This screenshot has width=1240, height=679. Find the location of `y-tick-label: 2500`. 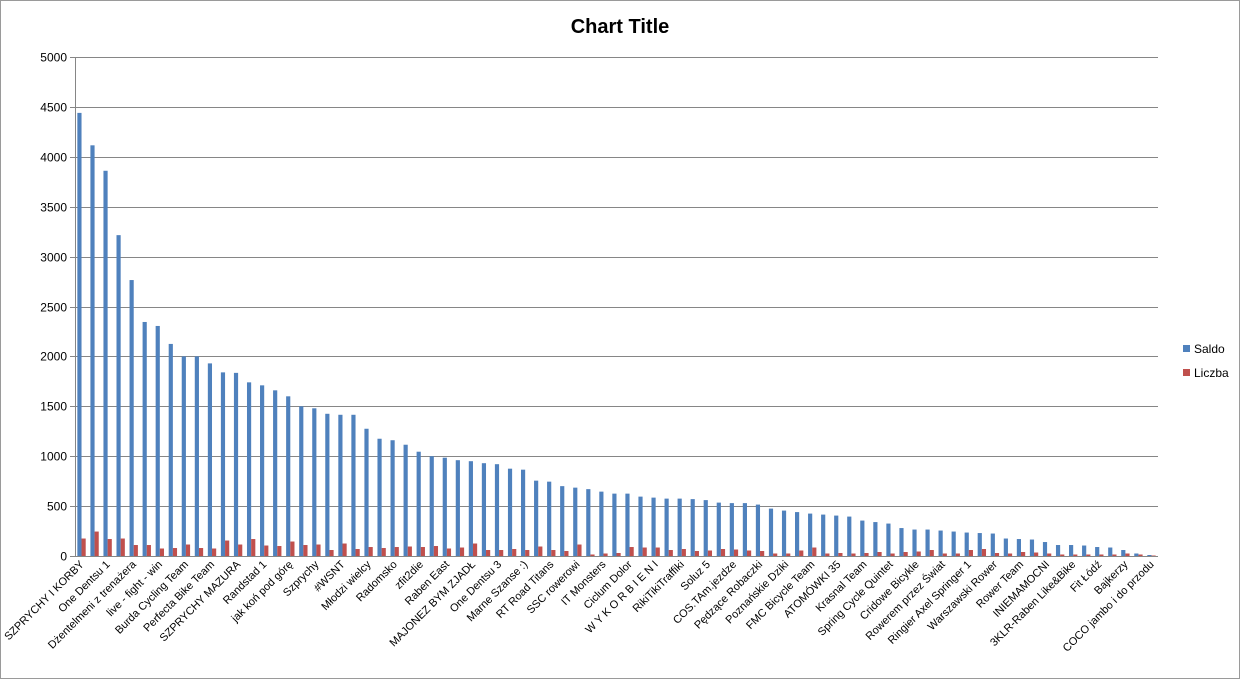

y-tick-label: 2500 is located at coordinates (53, 308).